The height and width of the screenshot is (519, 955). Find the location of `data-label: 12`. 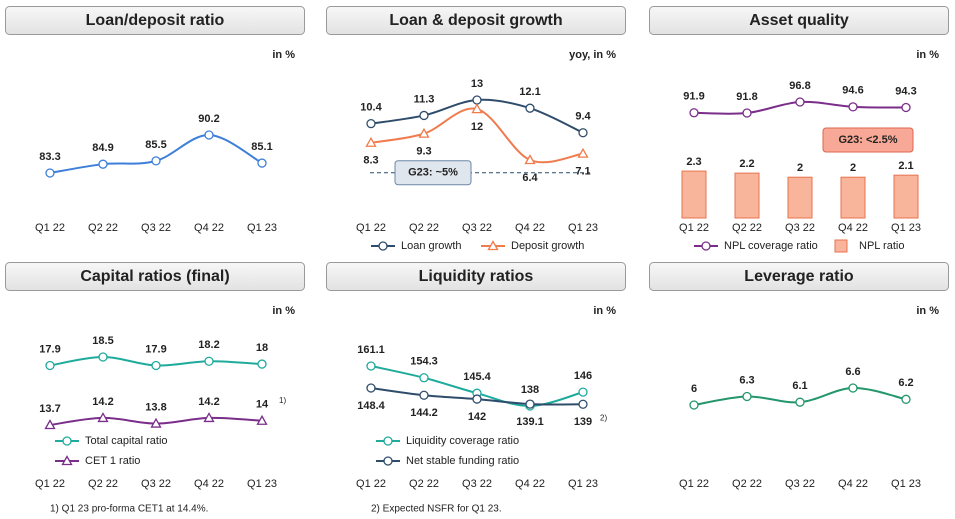

data-label: 12 is located at coordinates (477, 127).